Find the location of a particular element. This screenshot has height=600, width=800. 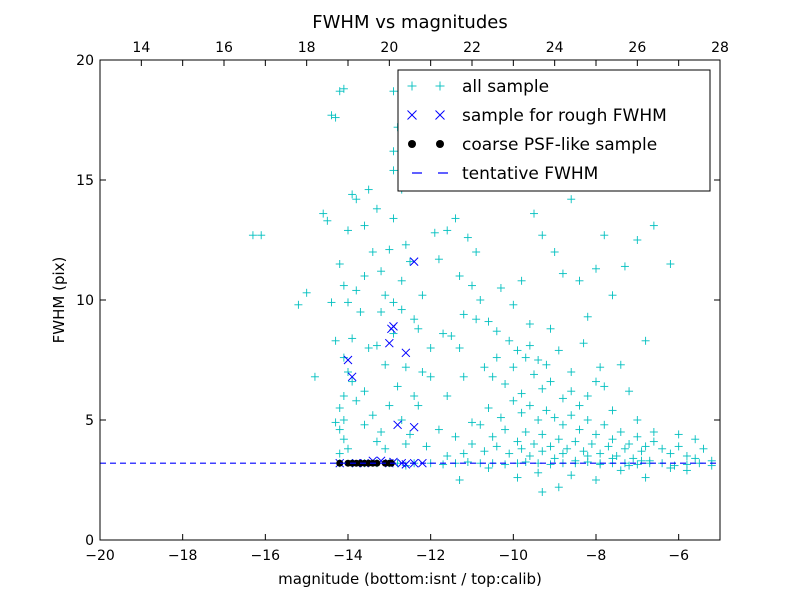

legend-label: coarse PSF-like sample is located at coordinates (559, 145).